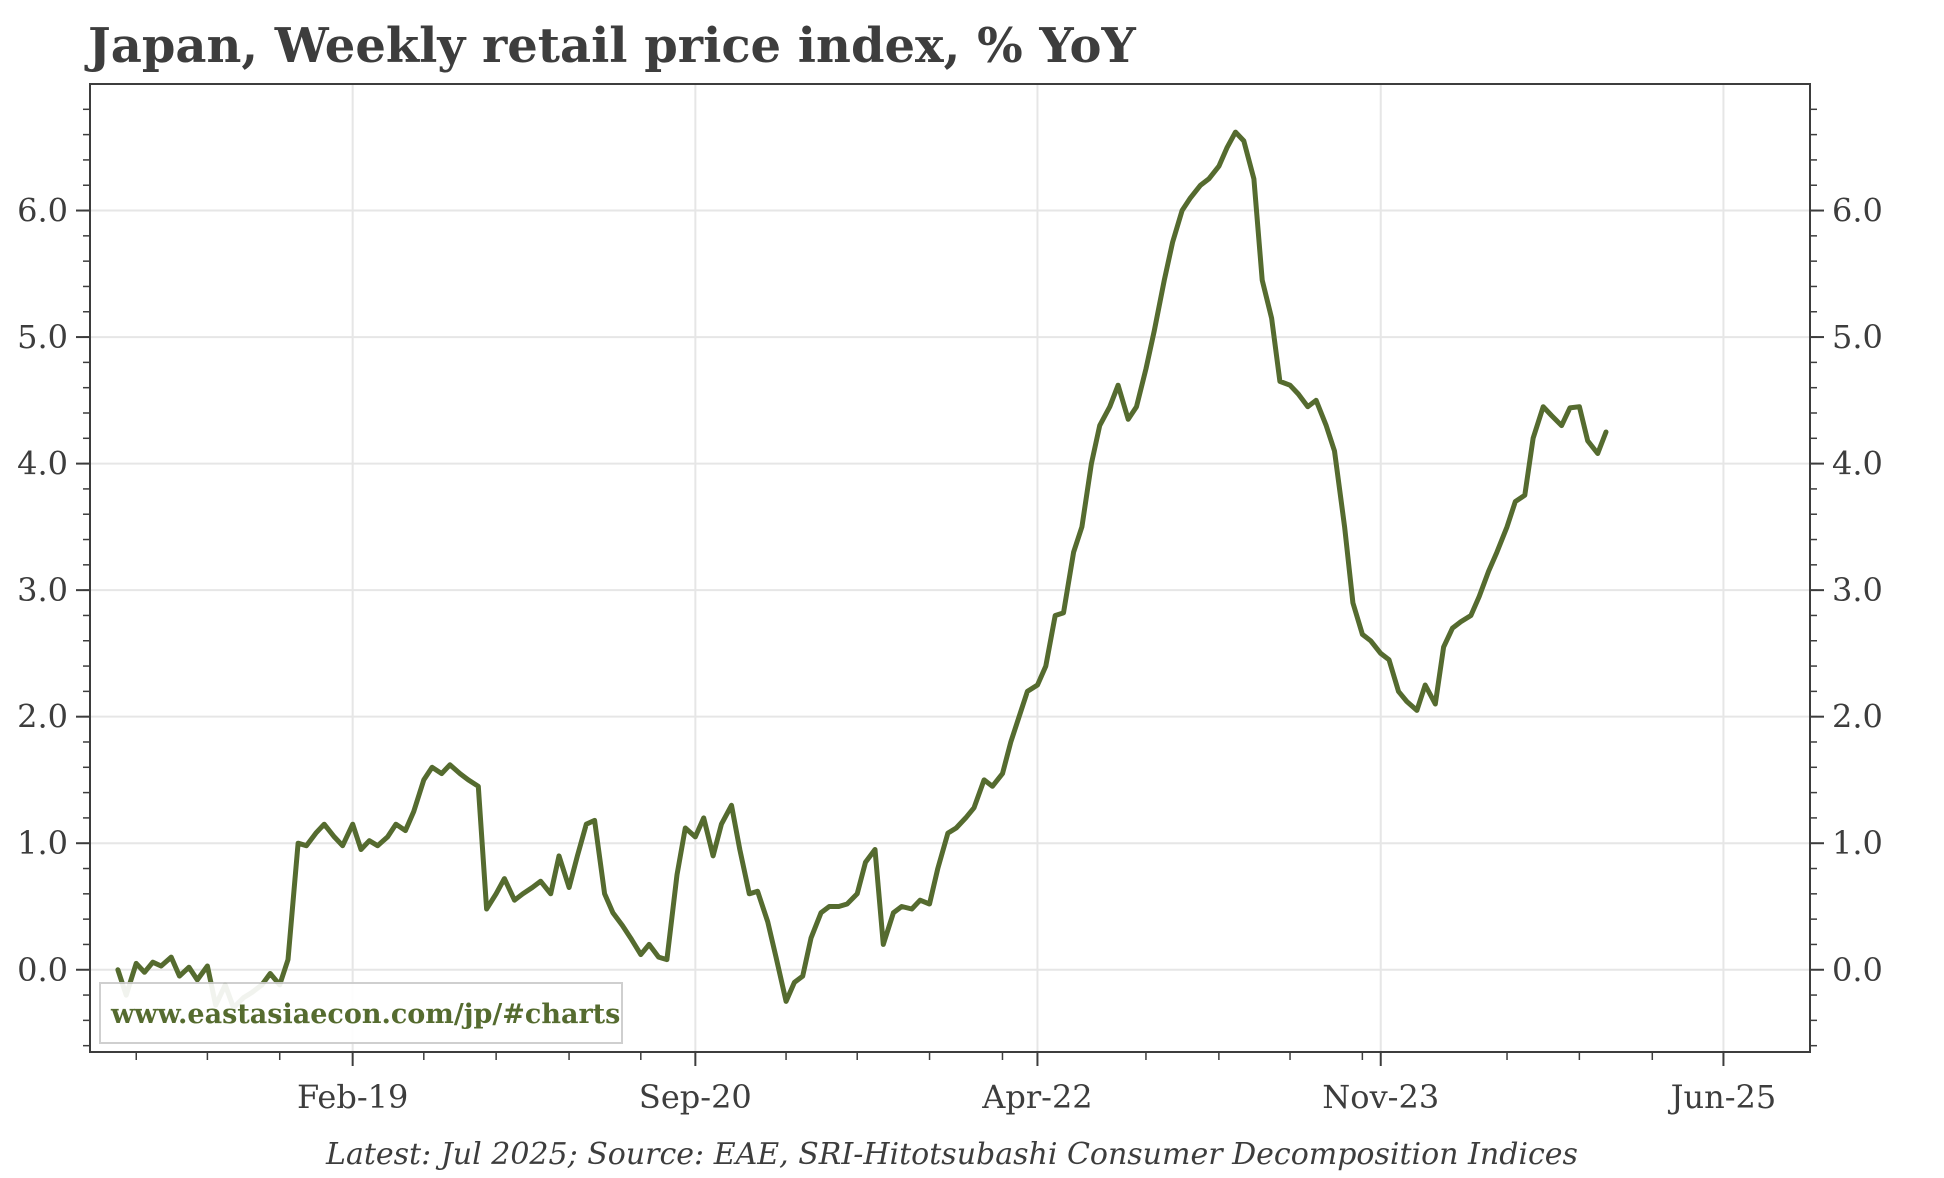 This screenshot has width=1944, height=1178. Describe the element at coordinates (1857, 843) in the screenshot. I see `y-tick-label-right: 1.0` at that location.